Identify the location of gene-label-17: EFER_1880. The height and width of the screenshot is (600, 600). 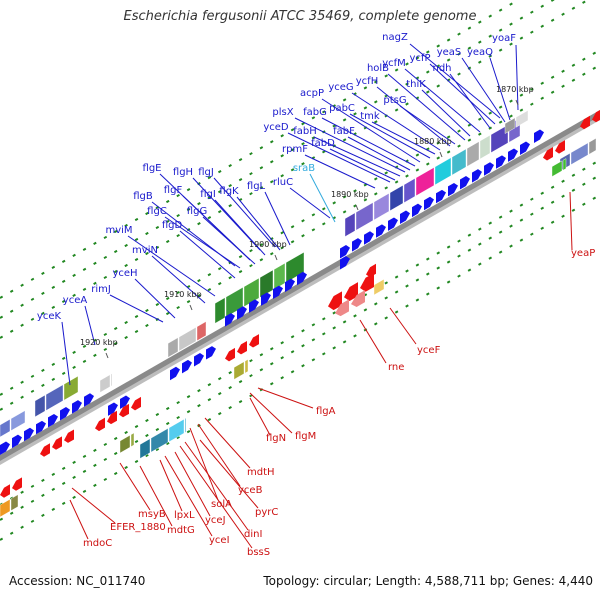
(138, 527).